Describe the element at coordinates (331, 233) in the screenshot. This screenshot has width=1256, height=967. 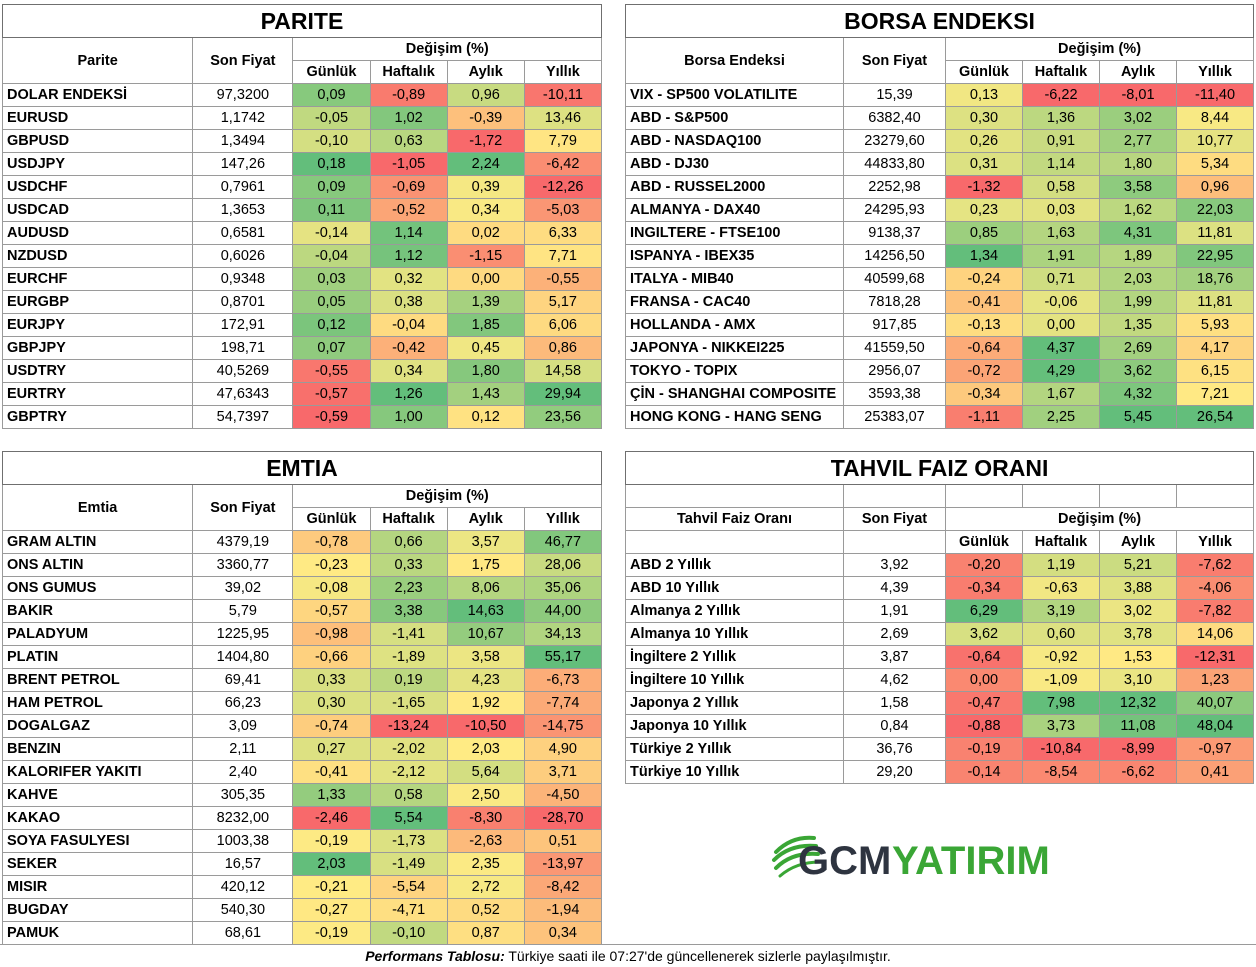
I see `daily-change: -0,14` at that location.